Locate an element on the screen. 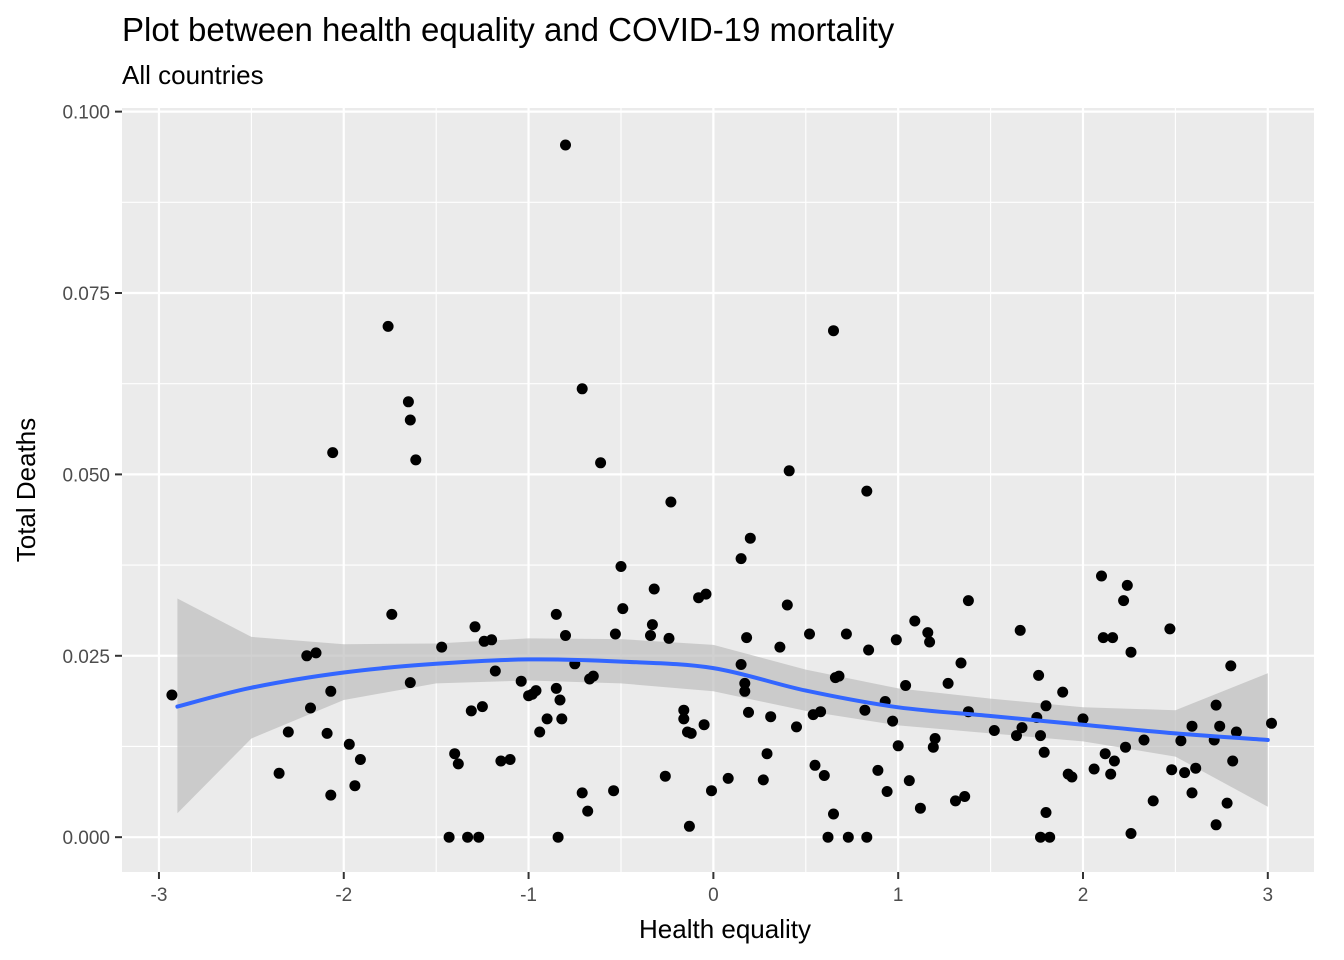 The height and width of the screenshot is (960, 1344). chart-subtitle: All countries is located at coordinates (193, 75).